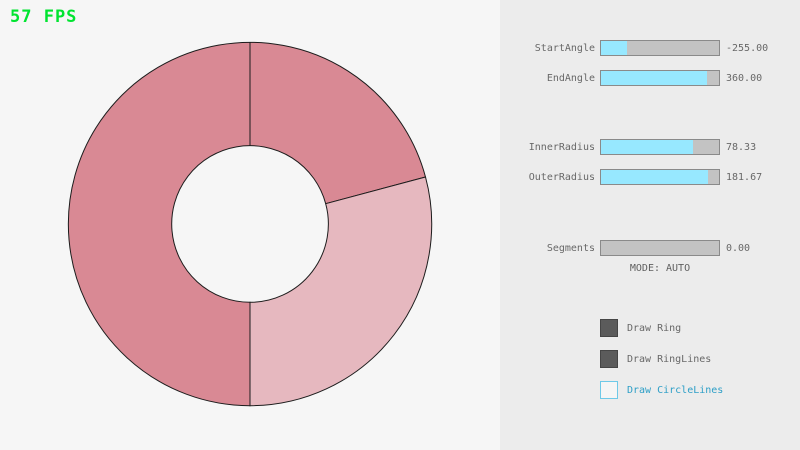 The width and height of the screenshot is (800, 450). I want to click on inner-radius-row: InnerRadius 78.33, so click(650, 147).